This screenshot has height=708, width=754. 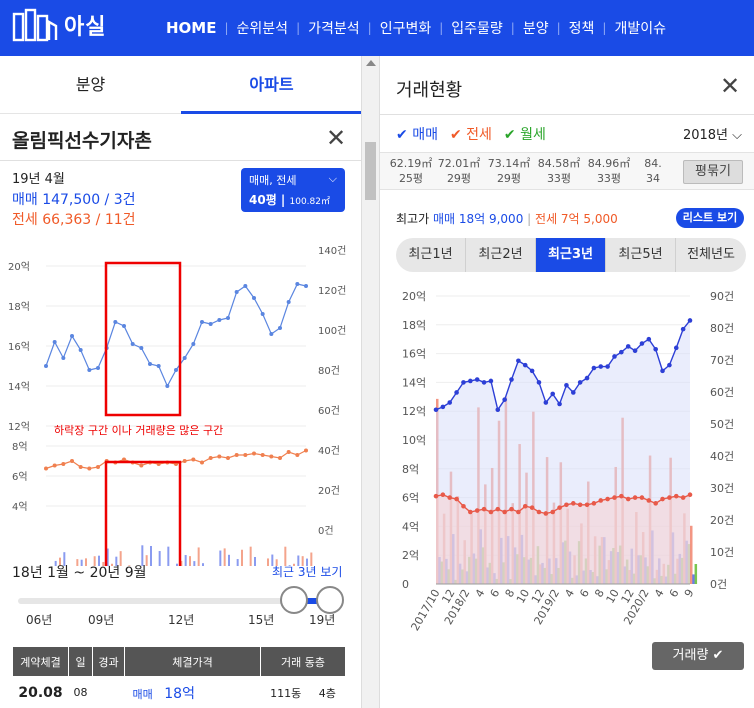 What do you see at coordinates (478, 219) in the screenshot?
I see `maxprice-maemae: 매매 18억 9,000` at bounding box center [478, 219].